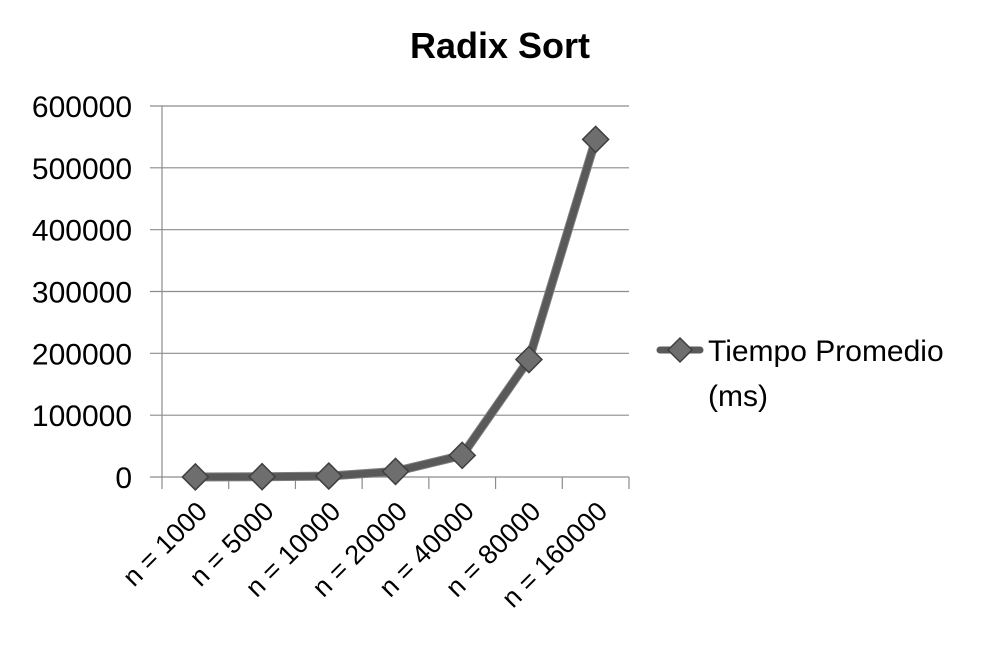 Image resolution: width=1000 pixels, height=667 pixels. Describe the element at coordinates (82, 416) in the screenshot. I see `y-tick-label: 100000` at that location.